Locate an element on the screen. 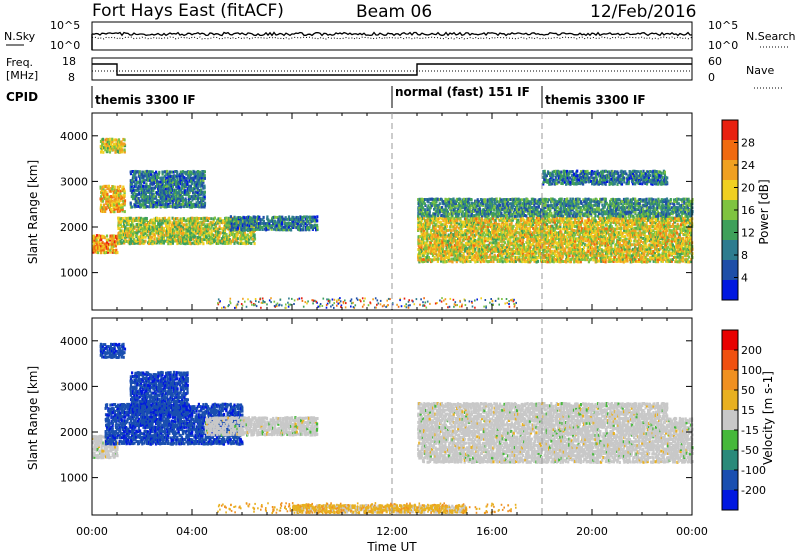 The image size is (800, 554). noise-right-label: N.Search is located at coordinates (771, 36).